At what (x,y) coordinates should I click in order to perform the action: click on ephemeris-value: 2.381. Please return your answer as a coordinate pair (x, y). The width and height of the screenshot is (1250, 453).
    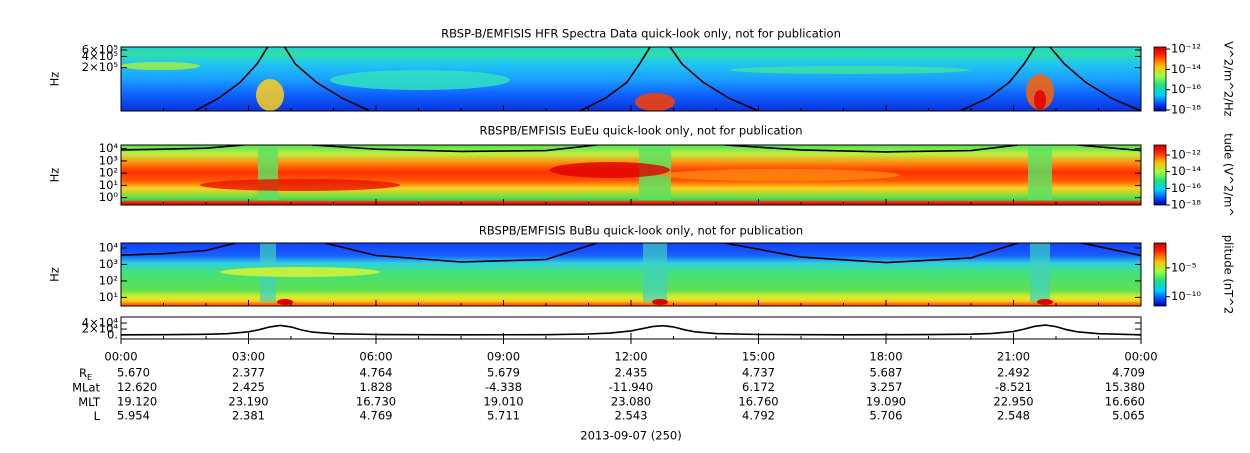
    Looking at the image, I should click on (248, 416).